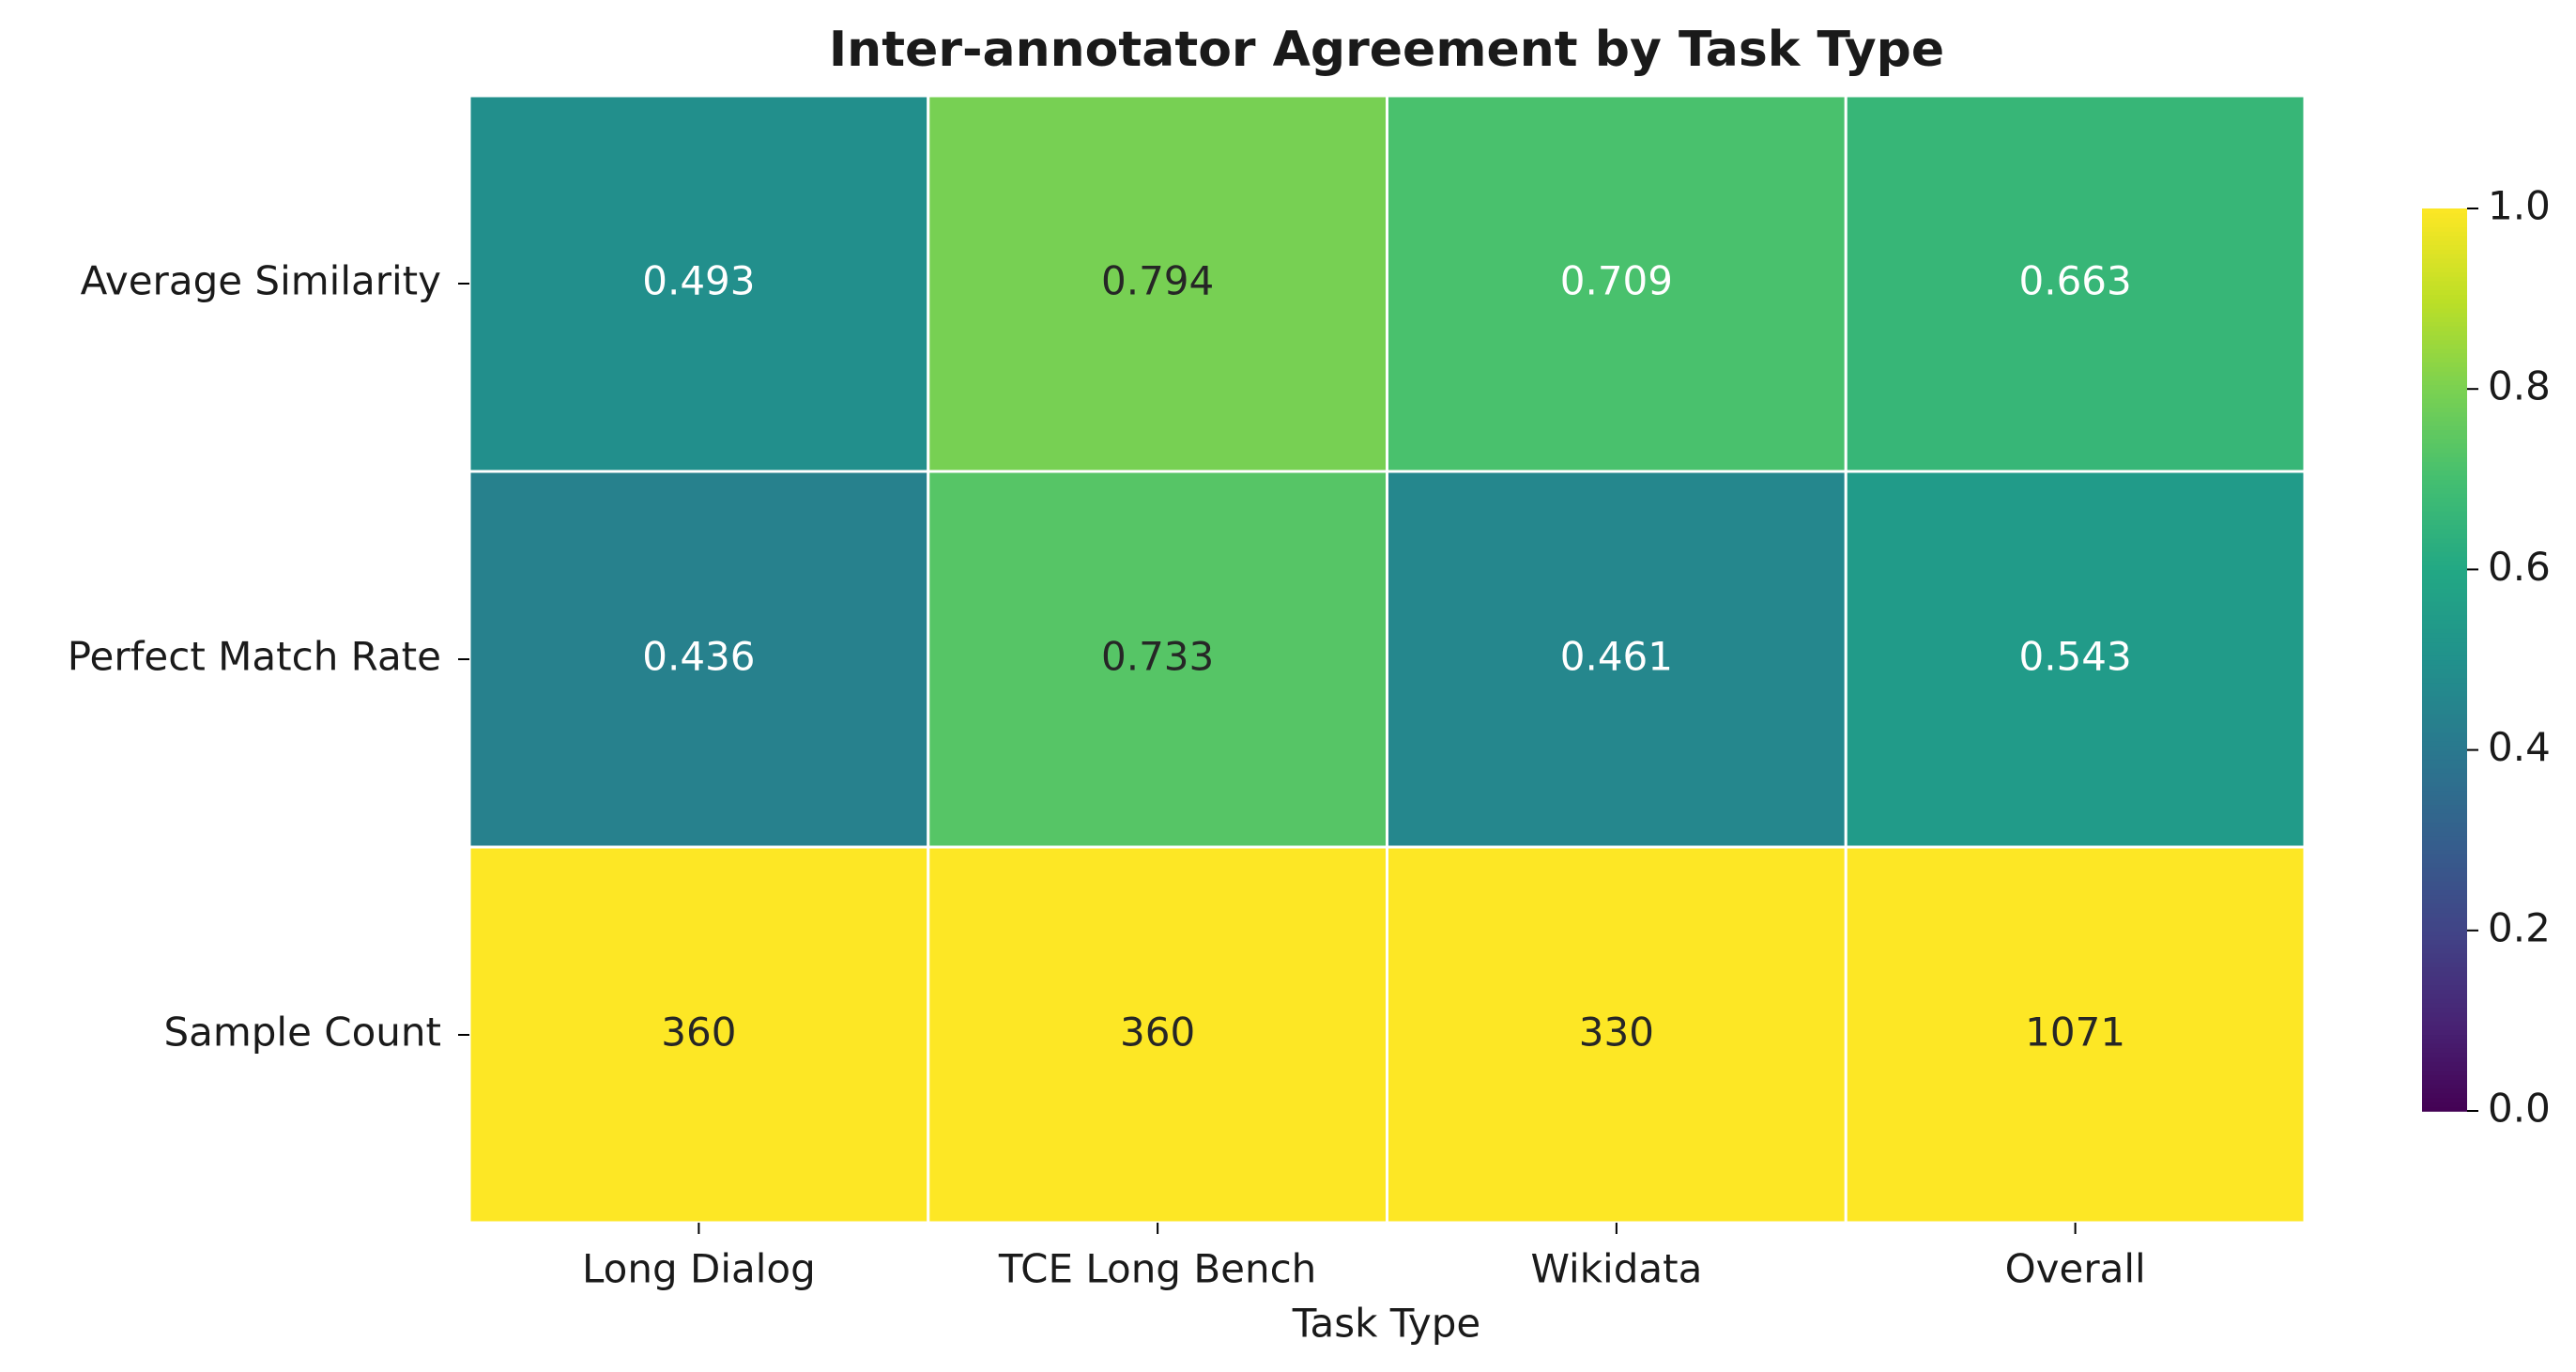  What do you see at coordinates (2075, 657) in the screenshot?
I see `cell-label: 0.543` at bounding box center [2075, 657].